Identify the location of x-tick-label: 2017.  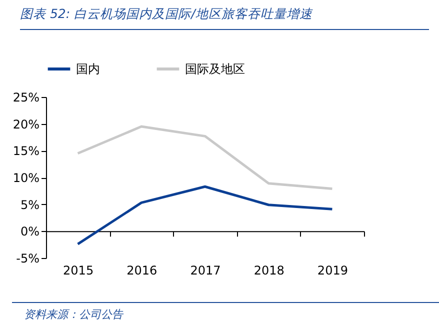
(205, 271).